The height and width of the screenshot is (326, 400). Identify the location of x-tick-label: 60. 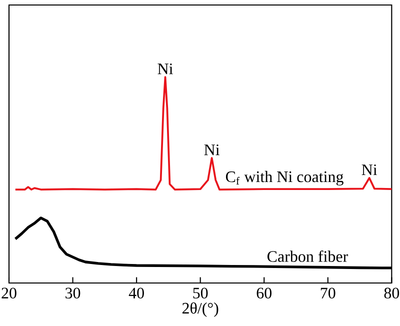
(264, 293).